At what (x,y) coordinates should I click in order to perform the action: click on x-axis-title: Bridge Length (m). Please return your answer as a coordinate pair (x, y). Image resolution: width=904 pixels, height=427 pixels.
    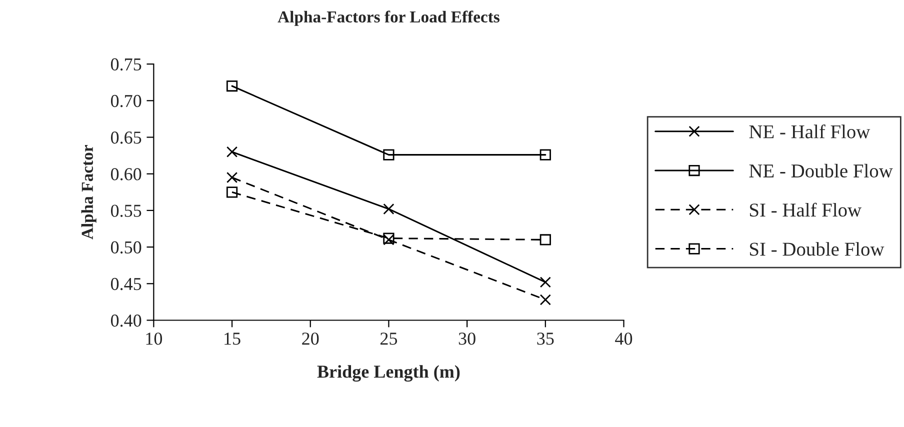
    Looking at the image, I should click on (388, 373).